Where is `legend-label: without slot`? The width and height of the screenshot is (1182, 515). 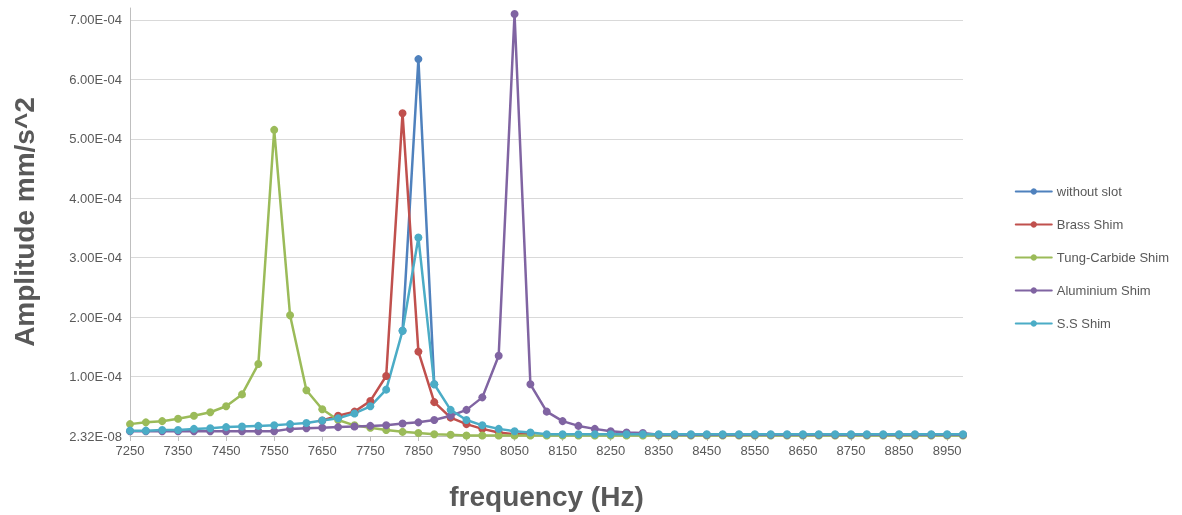 legend-label: without slot is located at coordinates (1089, 191).